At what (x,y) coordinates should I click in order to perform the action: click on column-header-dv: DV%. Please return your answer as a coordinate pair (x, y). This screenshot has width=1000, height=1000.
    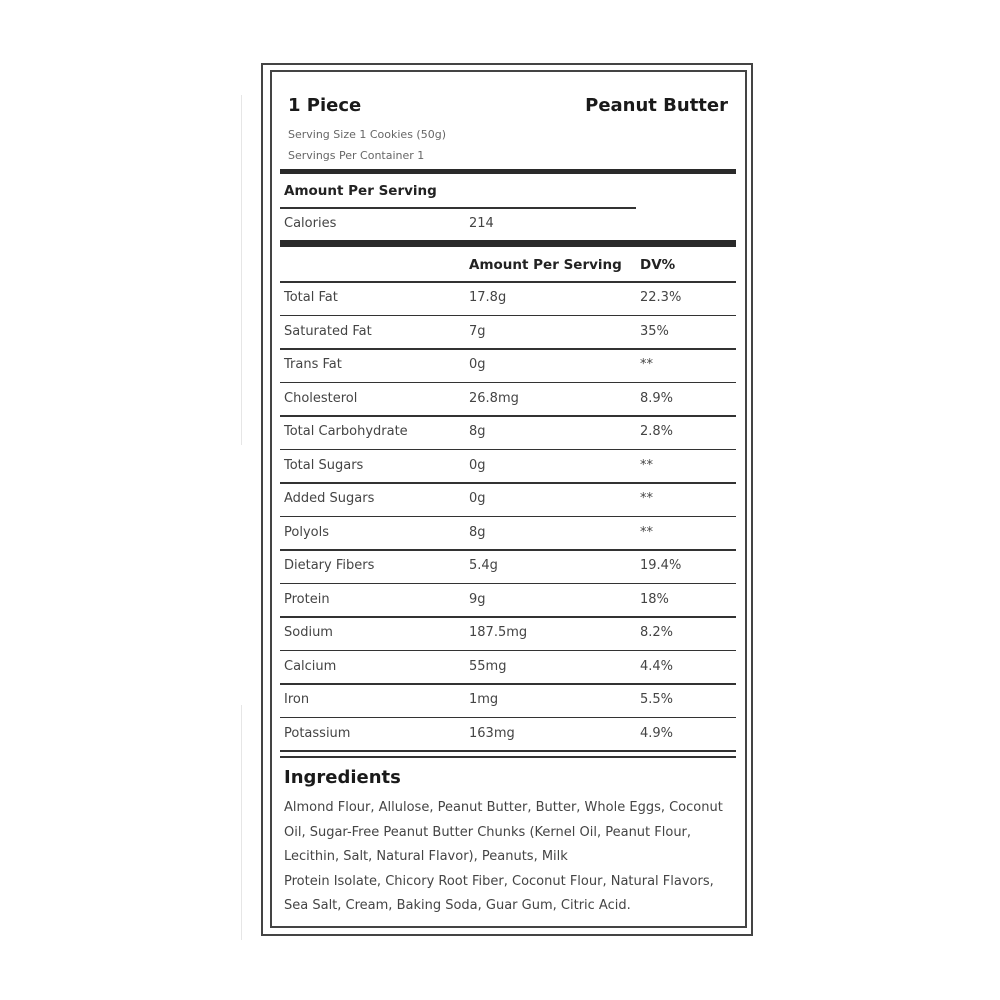
    Looking at the image, I should click on (658, 265).